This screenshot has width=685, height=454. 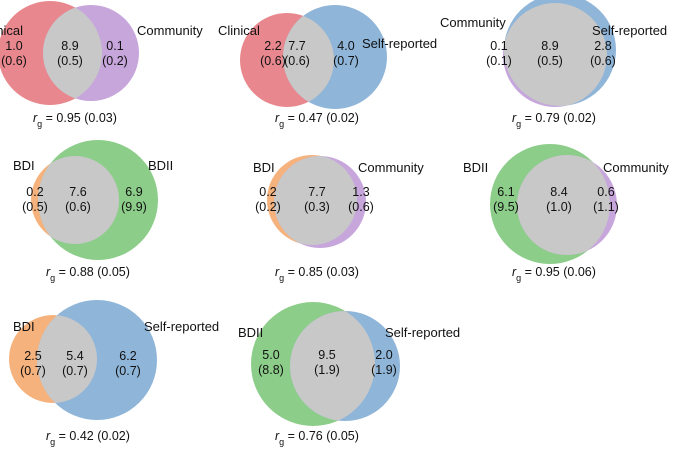 I want to click on venn-genetic-correlation: rg = 0.85 (0.03), so click(x=317, y=274).